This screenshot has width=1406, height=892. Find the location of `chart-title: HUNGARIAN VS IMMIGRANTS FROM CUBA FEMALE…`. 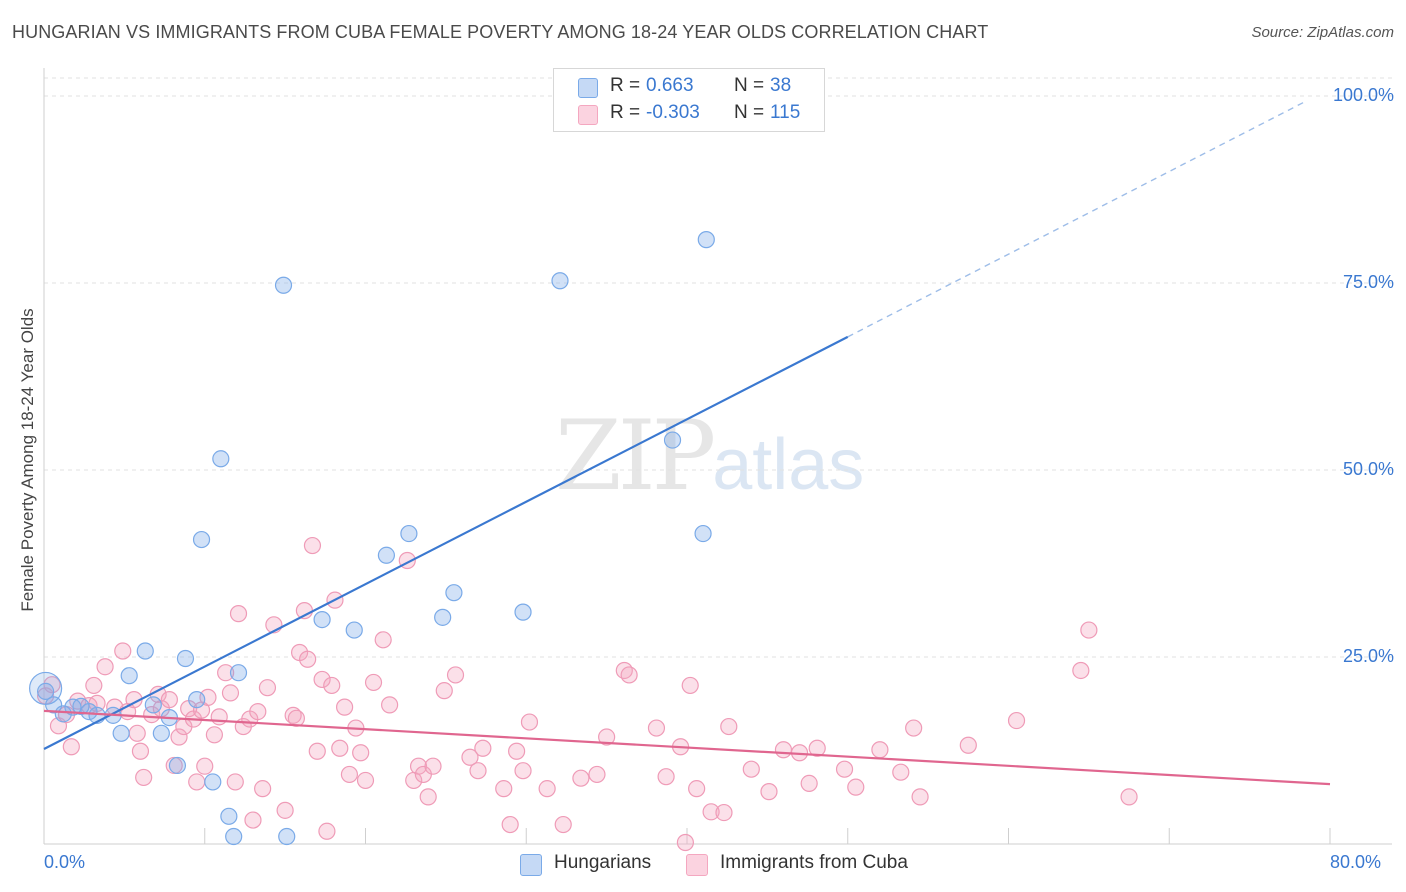

chart-title: HUNGARIAN VS IMMIGRANTS FROM CUBA FEMALE… is located at coordinates (500, 32).